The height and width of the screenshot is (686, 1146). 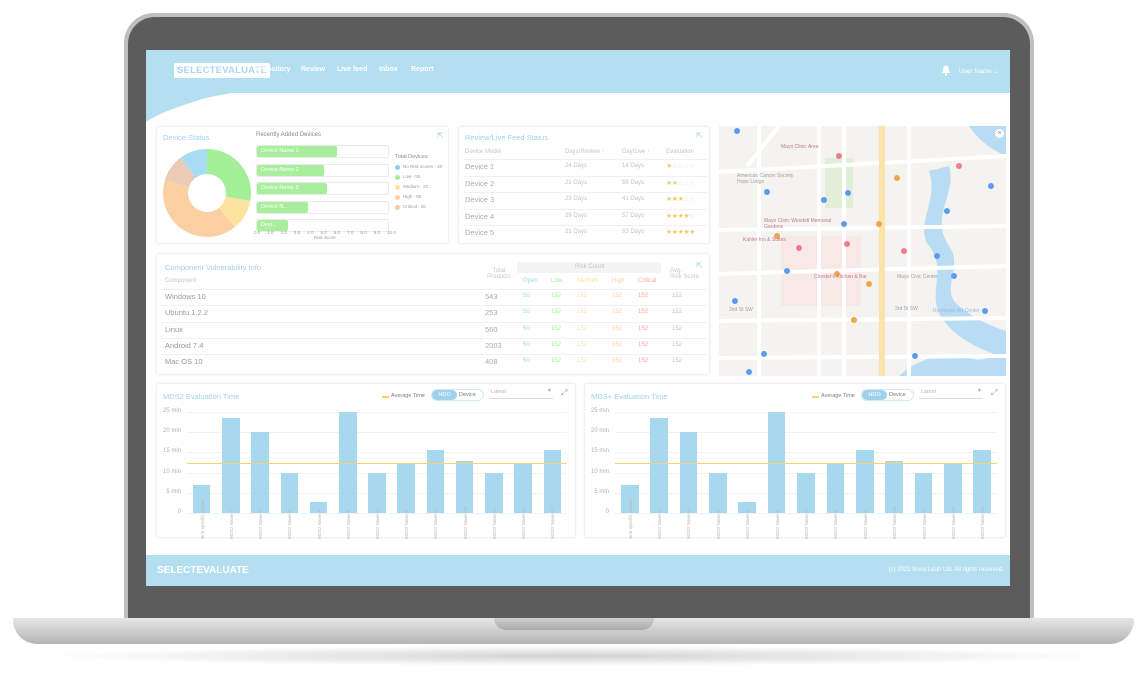 What do you see at coordinates (235, 212) in the screenshot?
I see `donut-slice-medium` at bounding box center [235, 212].